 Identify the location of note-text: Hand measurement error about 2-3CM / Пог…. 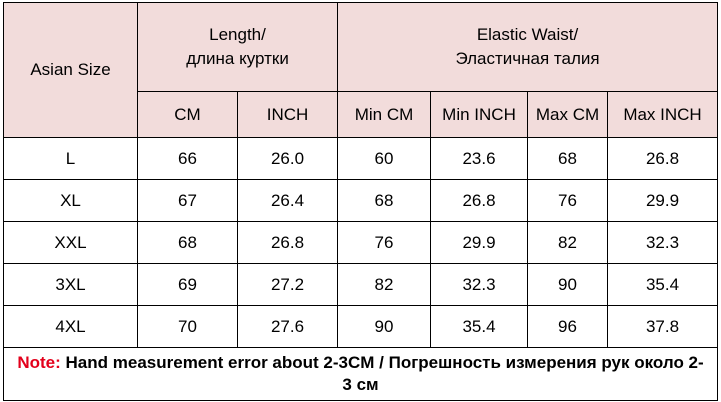
(384, 373).